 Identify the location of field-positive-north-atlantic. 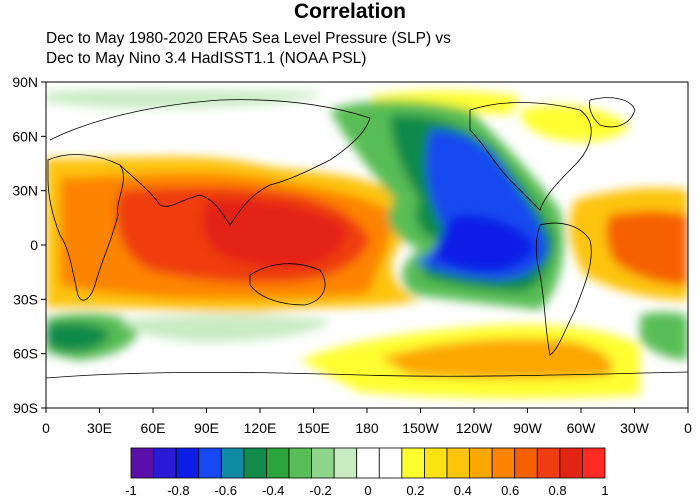
(575, 123).